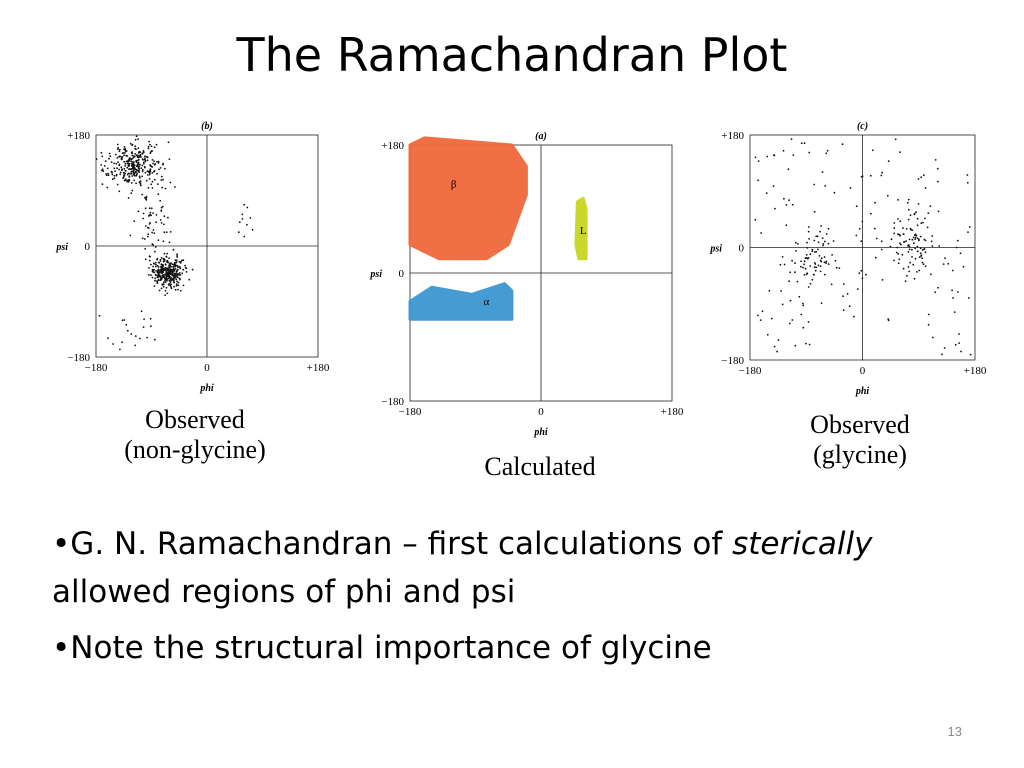 This screenshot has height=768, width=1024. I want to click on caption-line: (non-glycine), so click(195, 449).